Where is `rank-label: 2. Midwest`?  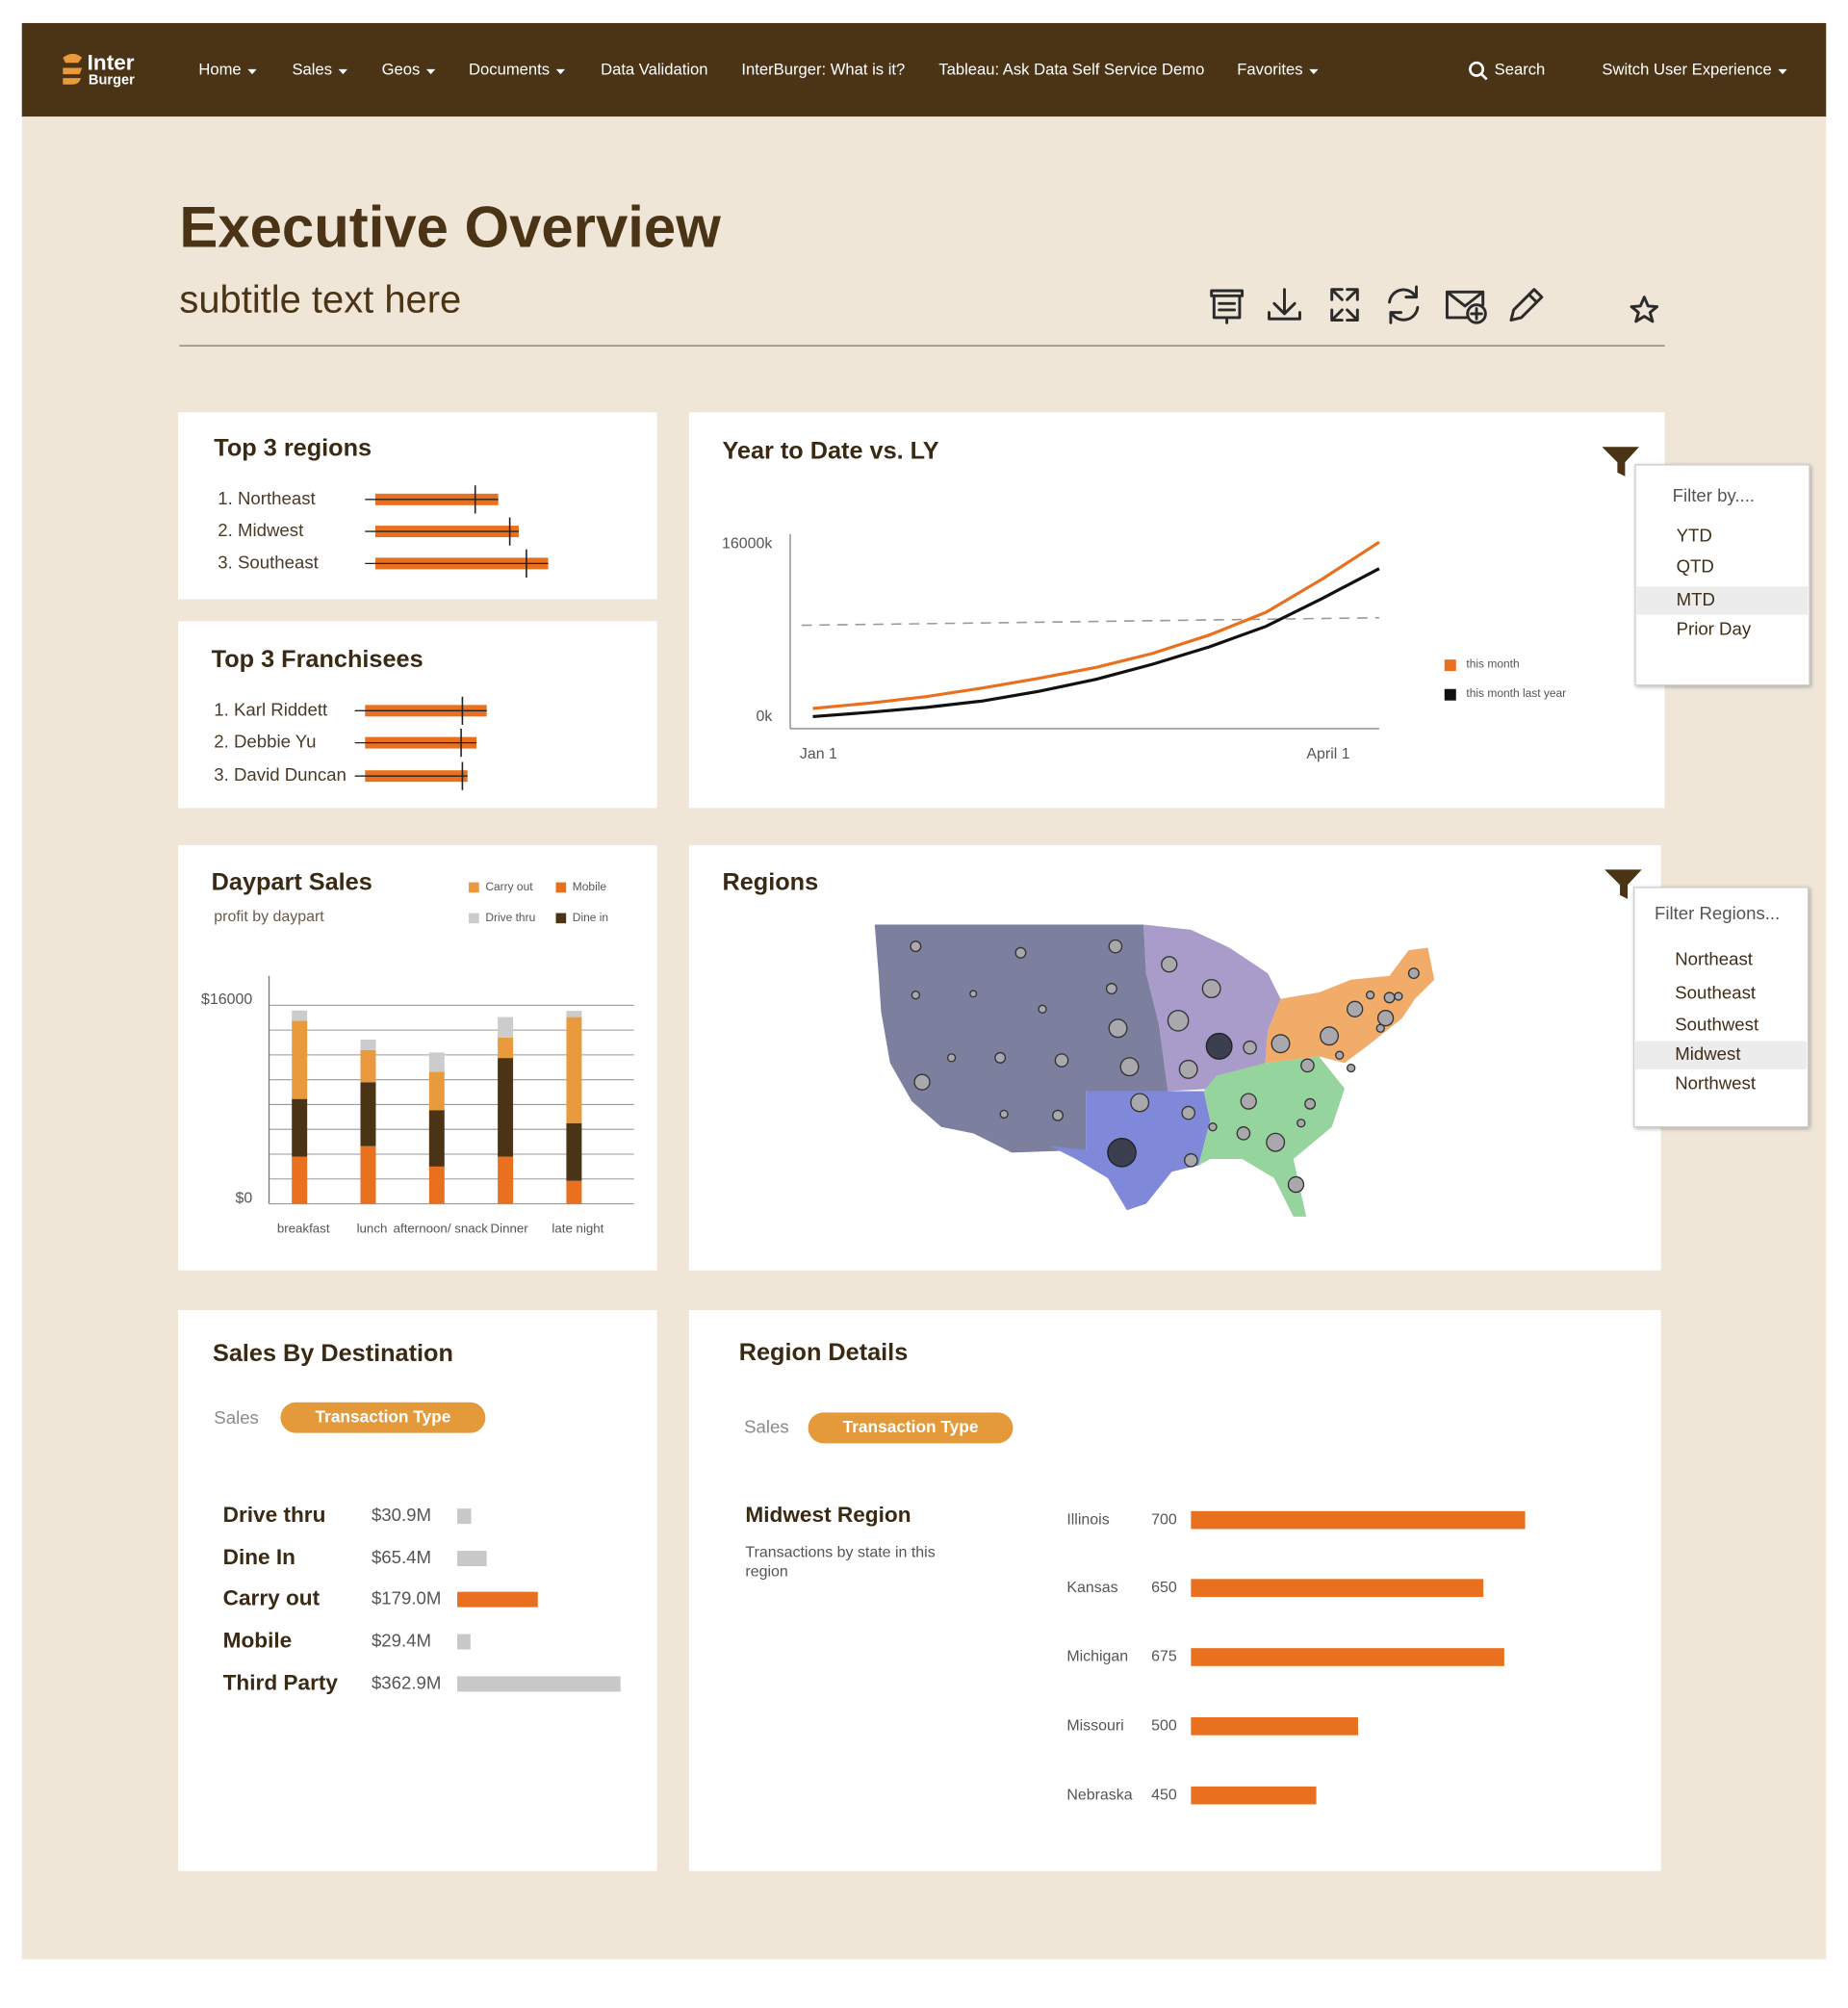 rank-label: 2. Midwest is located at coordinates (261, 530).